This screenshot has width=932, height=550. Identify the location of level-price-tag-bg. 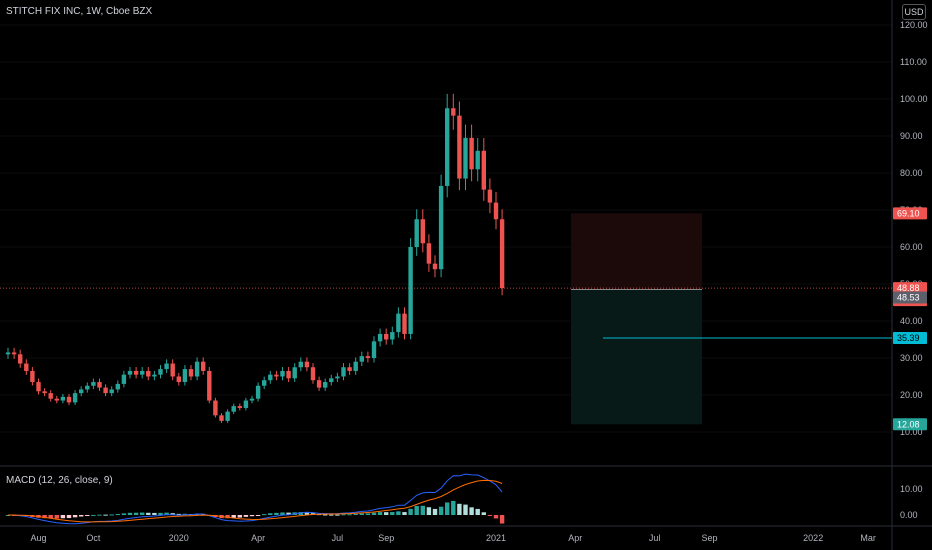
(910, 338).